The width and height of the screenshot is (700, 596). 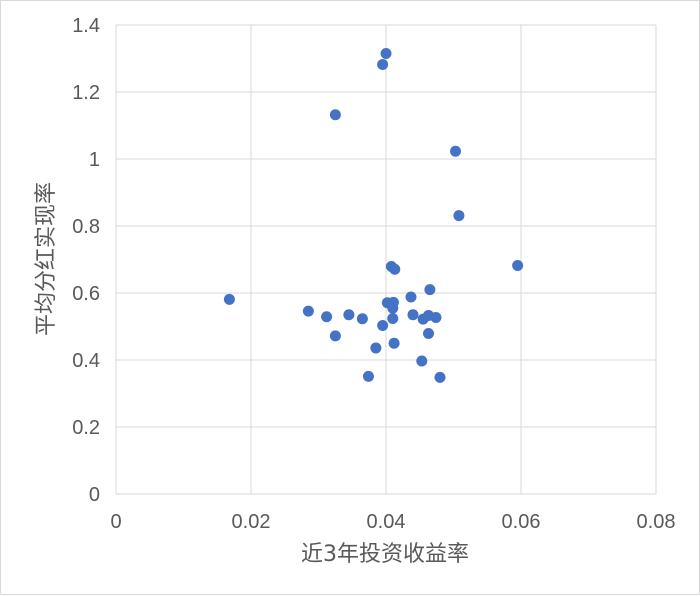 I want to click on x-tick-label: 0.02, so click(x=251, y=522).